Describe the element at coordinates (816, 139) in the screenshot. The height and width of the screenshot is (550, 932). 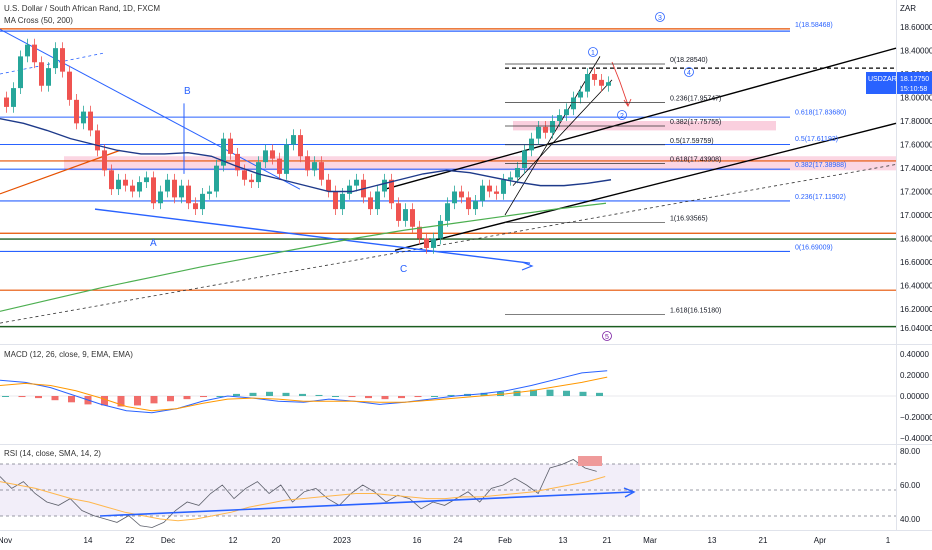
I see `fib-label: 0.5(17.61193)` at that location.